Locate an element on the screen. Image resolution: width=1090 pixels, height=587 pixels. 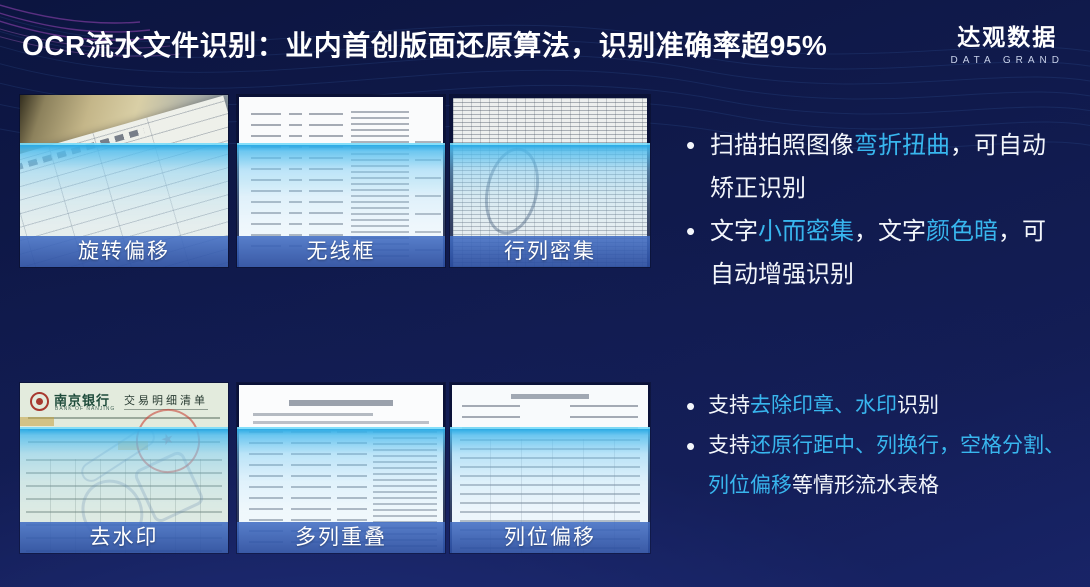
bullet-text: 扫描拍照图像弯折扭曲，可自动矫正识别 is located at coordinates (878, 167).